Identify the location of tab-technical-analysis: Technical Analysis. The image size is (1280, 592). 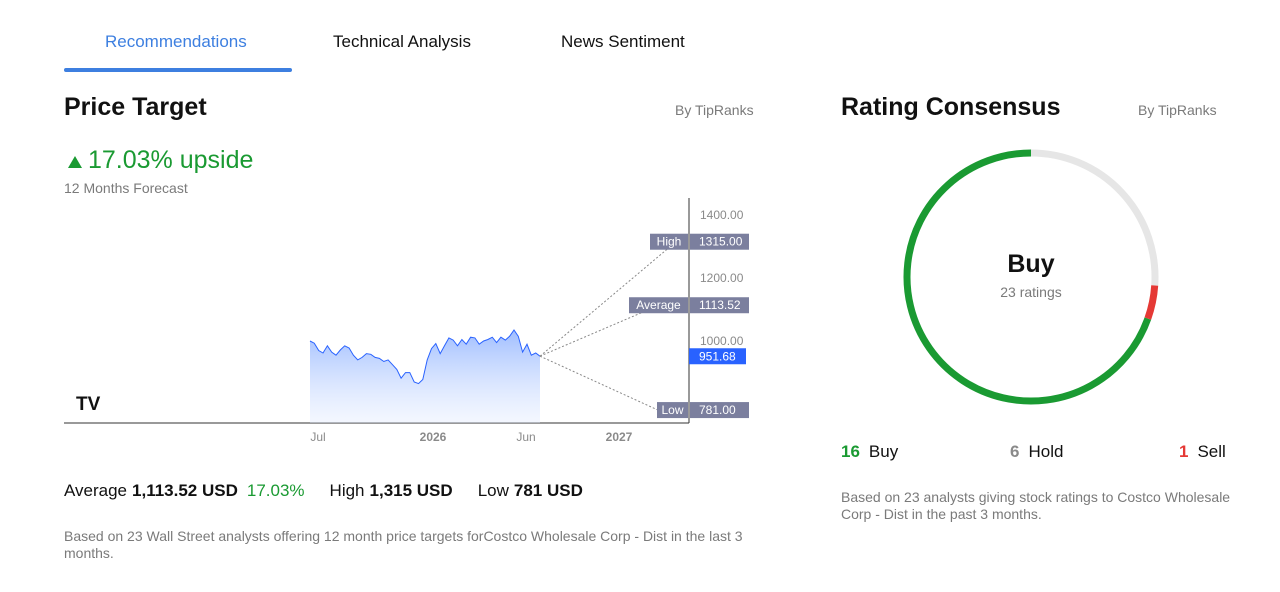
(402, 41).